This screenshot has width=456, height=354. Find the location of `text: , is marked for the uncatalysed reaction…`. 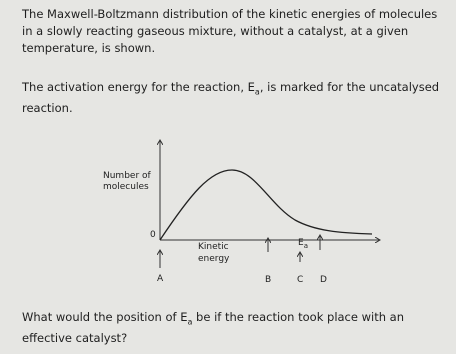

text: , is marked for the uncatalysed reaction… is located at coordinates (231, 98).